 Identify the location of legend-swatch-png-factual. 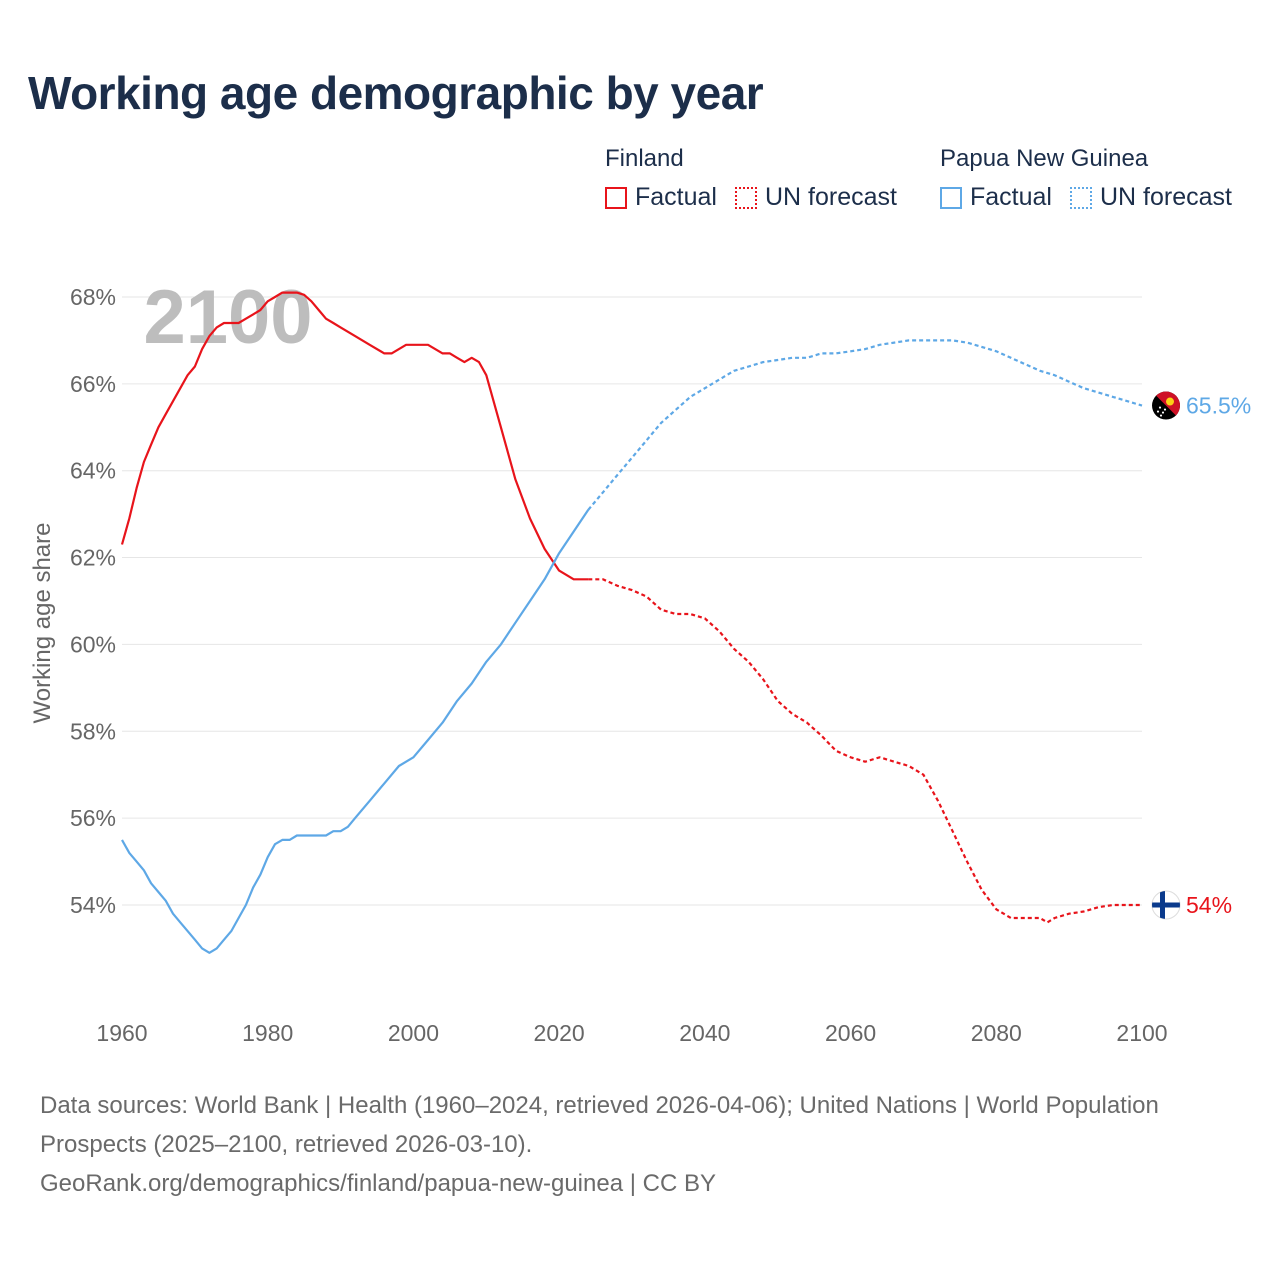
(951, 197).